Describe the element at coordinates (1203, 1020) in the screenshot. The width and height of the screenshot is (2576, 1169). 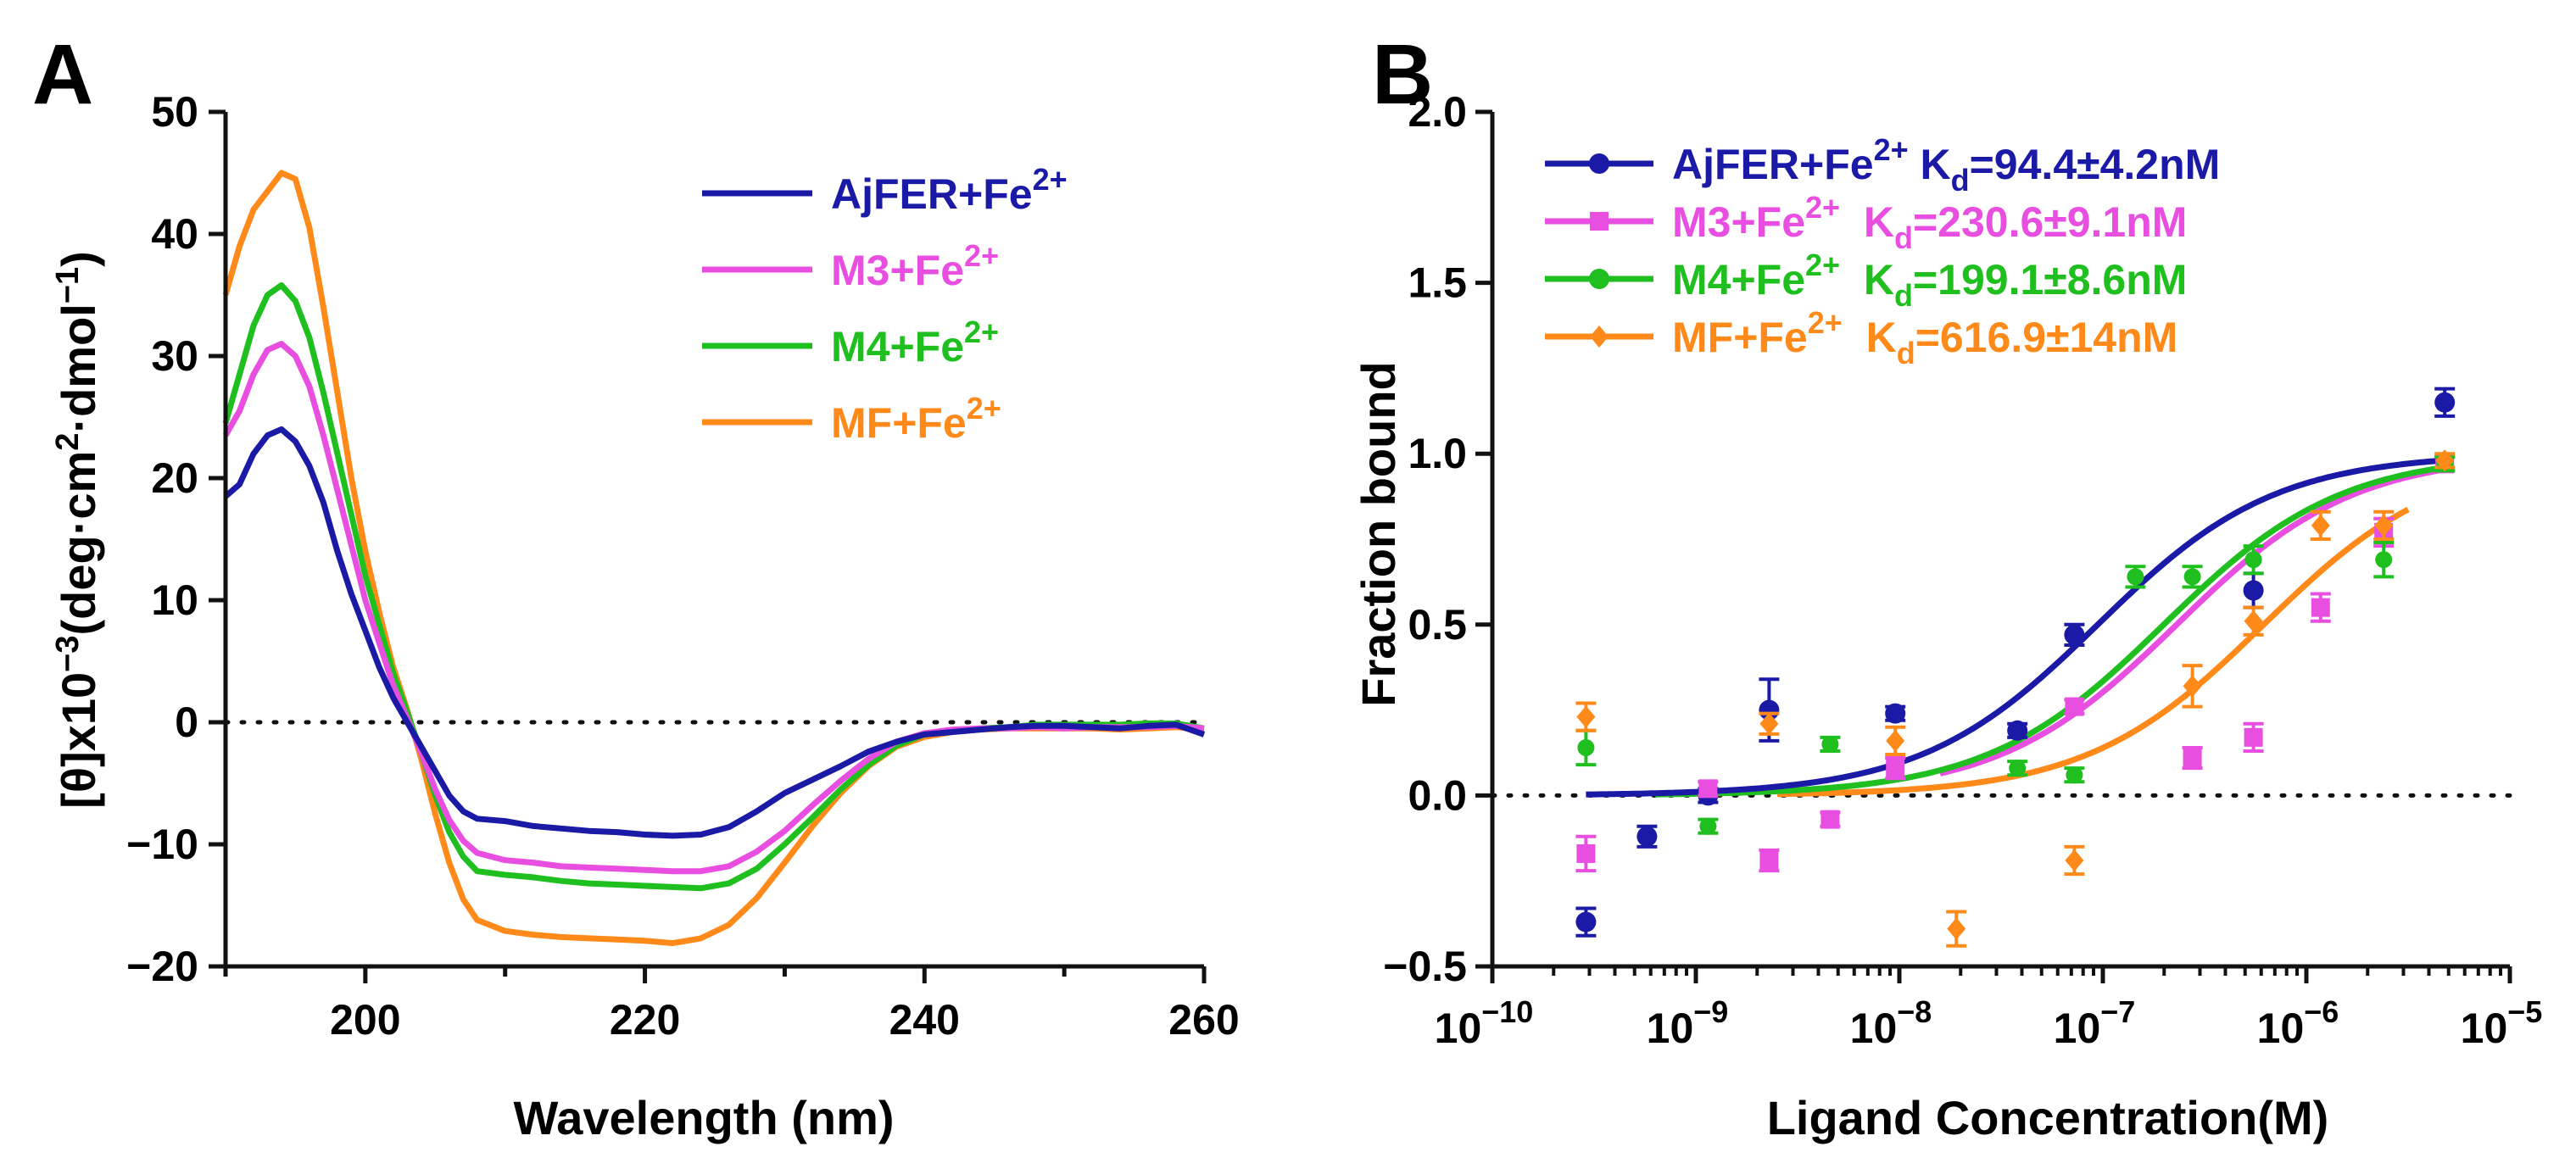
I see `x-tick-label-a: 260` at that location.